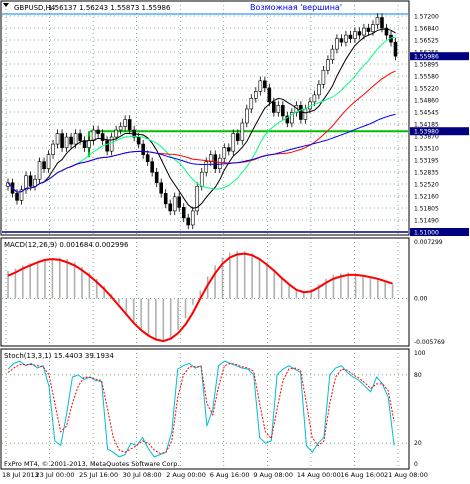 The width and height of the screenshot is (470, 484). I want to click on stoch-tick-label: 20, so click(418, 443).